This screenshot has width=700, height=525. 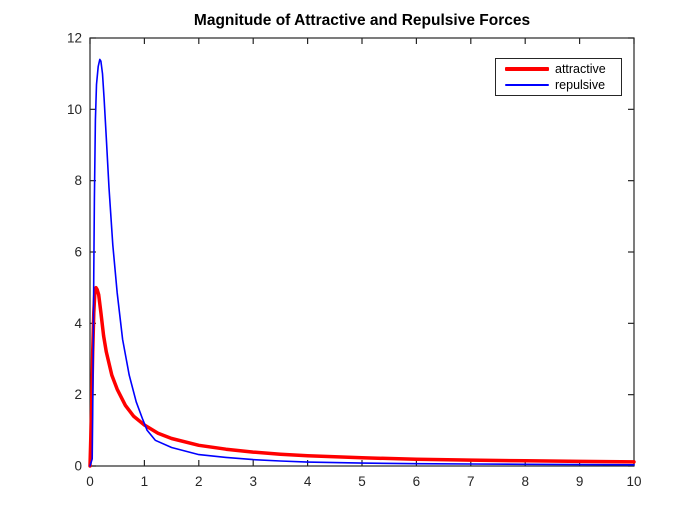 I want to click on x-tick-label: 4, so click(x=308, y=481).